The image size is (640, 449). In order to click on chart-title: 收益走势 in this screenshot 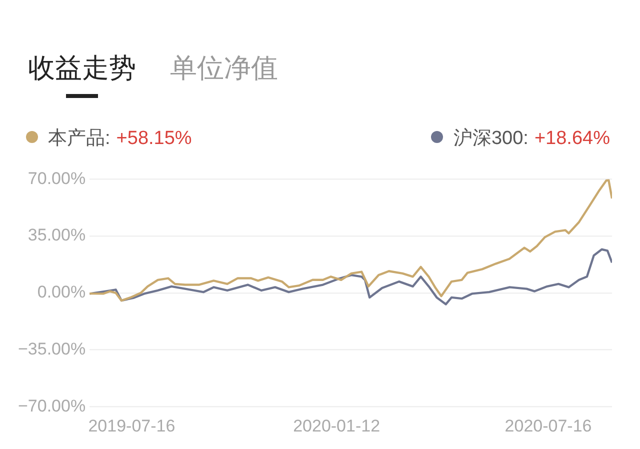, I will do `click(82, 68)`.